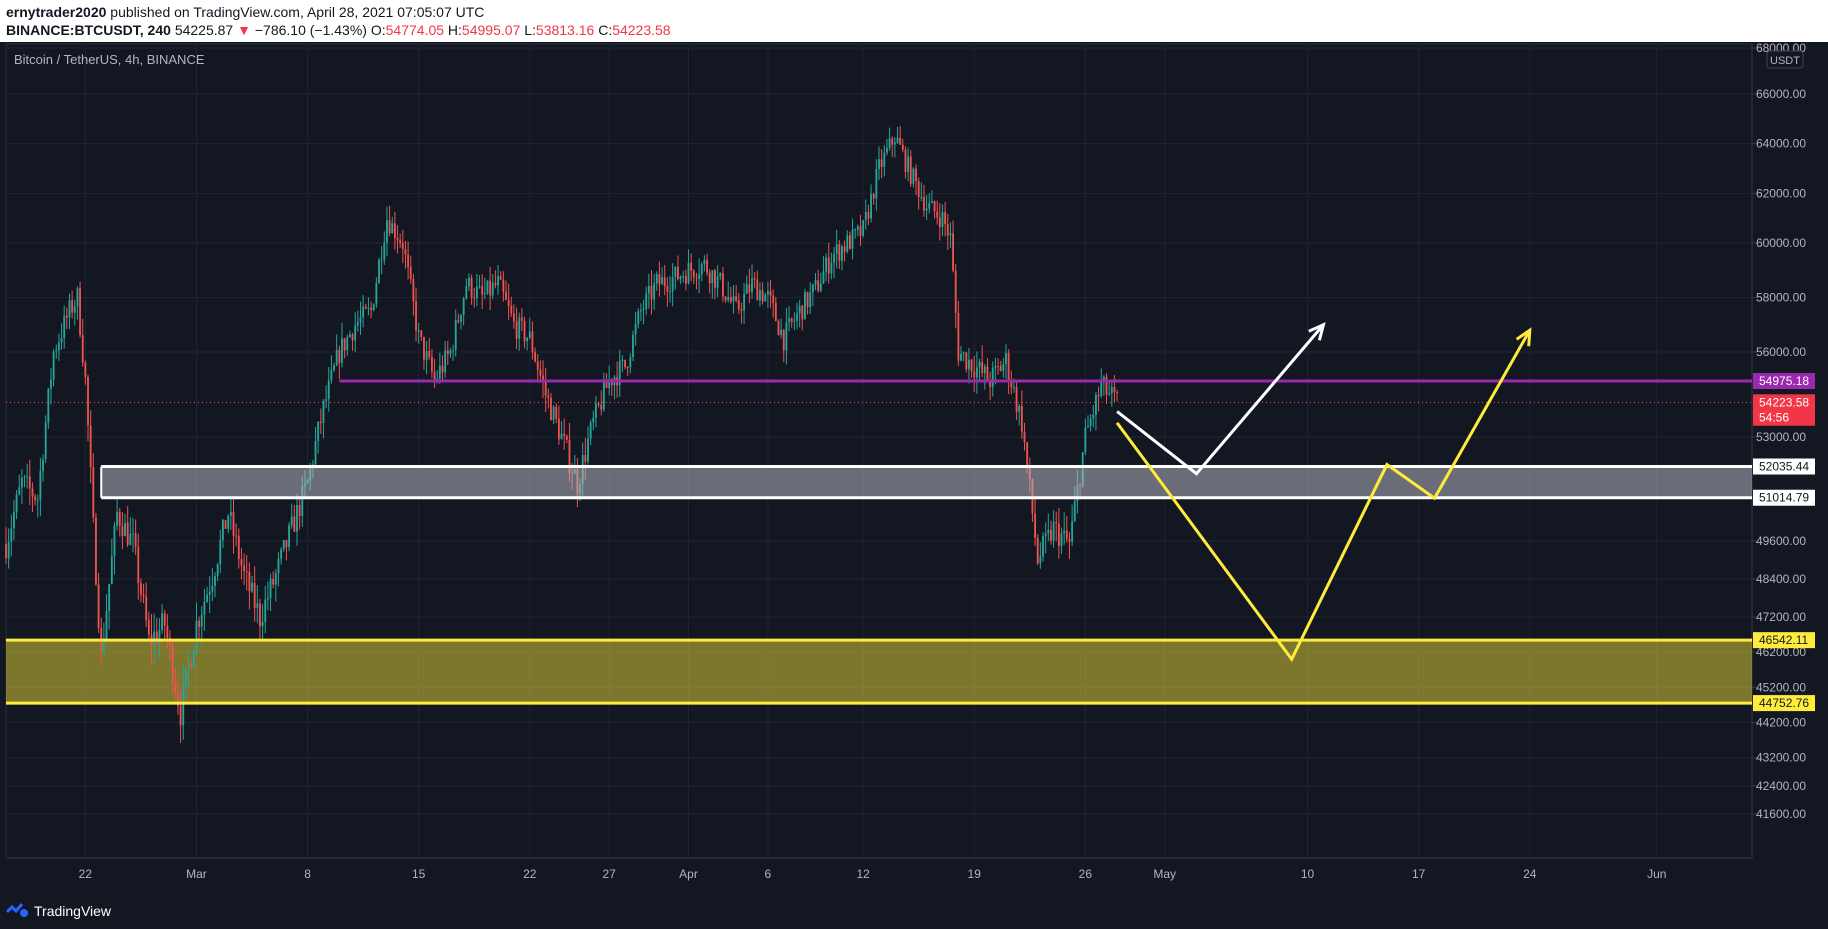  What do you see at coordinates (1781, 352) in the screenshot?
I see `price-tick-label: 56000.00` at bounding box center [1781, 352].